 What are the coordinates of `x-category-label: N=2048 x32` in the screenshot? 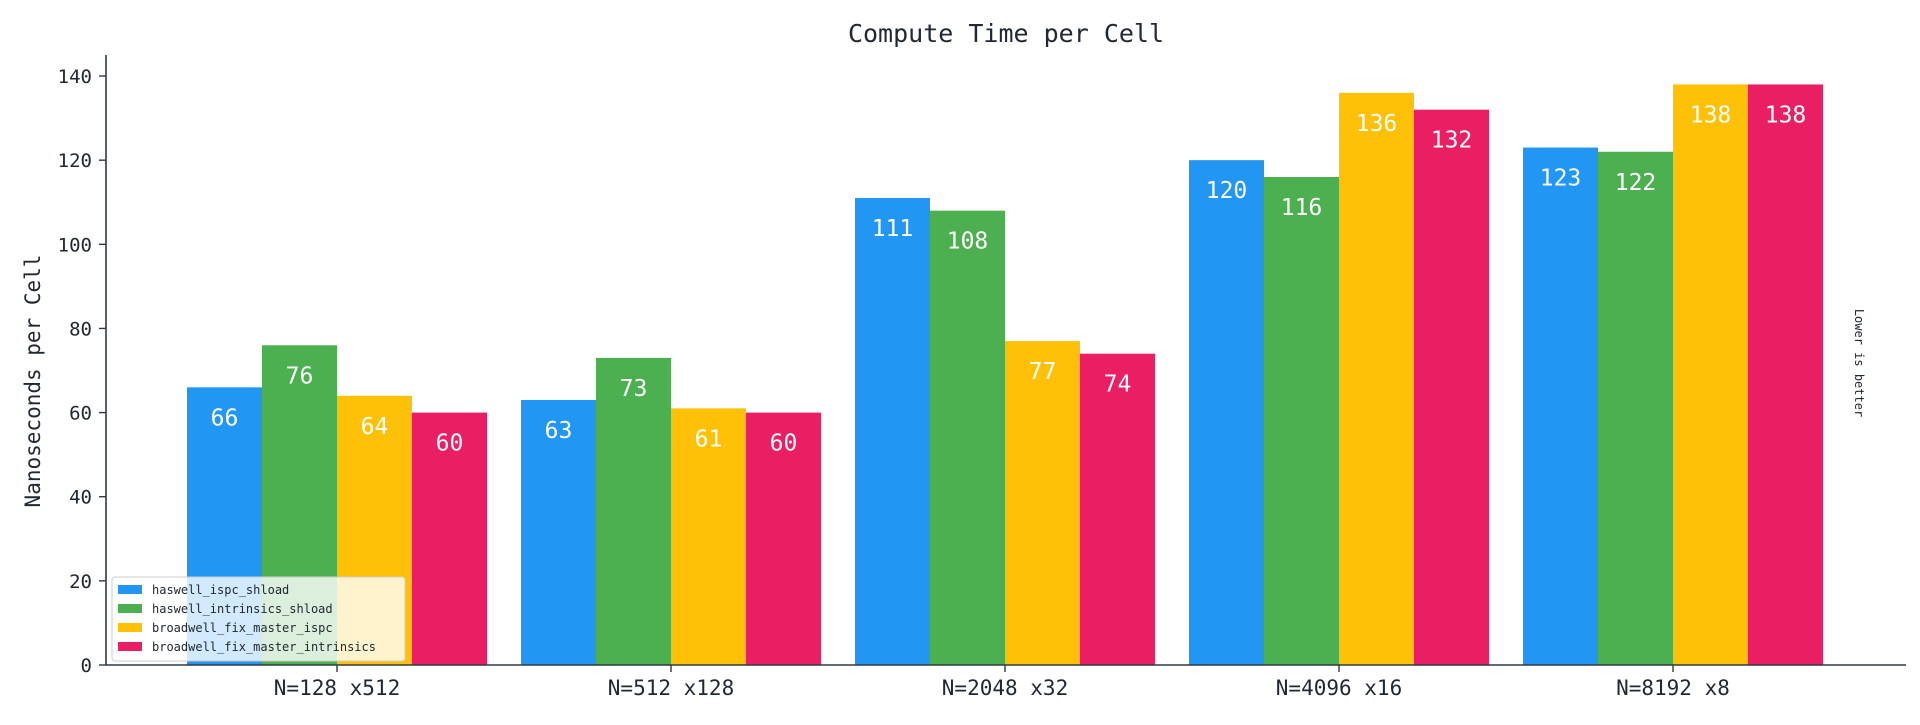 It's located at (1005, 688).